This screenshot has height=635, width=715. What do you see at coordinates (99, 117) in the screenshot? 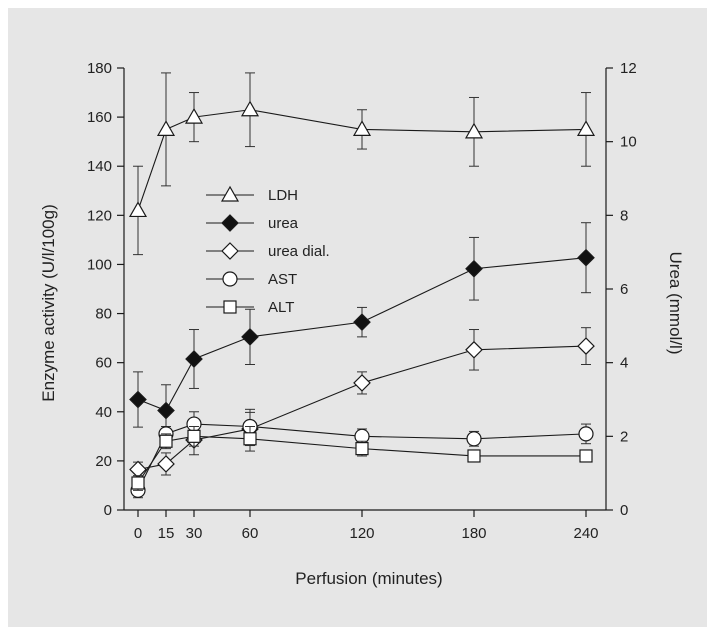
I see `y-tick-label-left: 160` at bounding box center [99, 117].